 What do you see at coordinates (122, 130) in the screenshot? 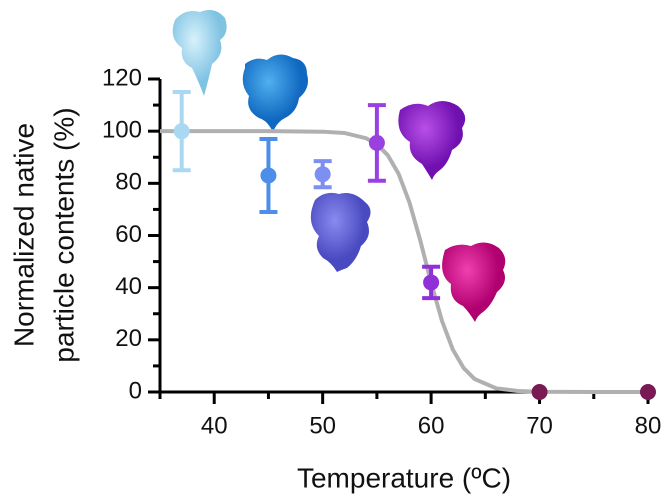
I see `y-tick-label: 100` at bounding box center [122, 130].